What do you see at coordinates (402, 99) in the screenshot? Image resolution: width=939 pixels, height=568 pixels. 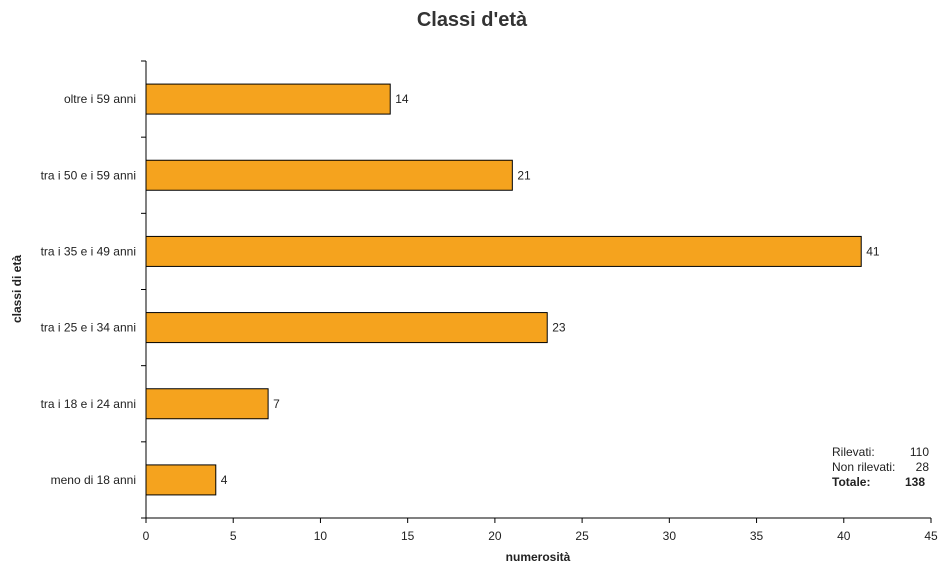 I see `data-label-6: 14` at bounding box center [402, 99].